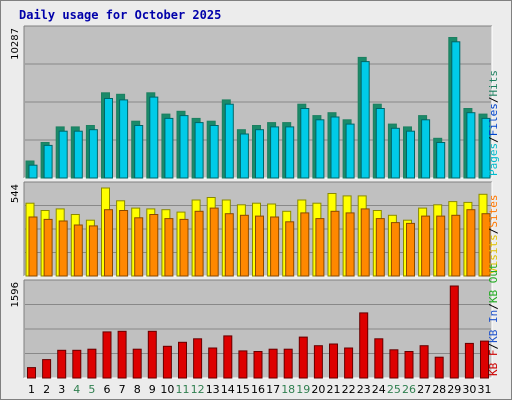  Describe the element at coordinates (493, 363) in the screenshot. I see `legend-kb-f: KB F` at that location.